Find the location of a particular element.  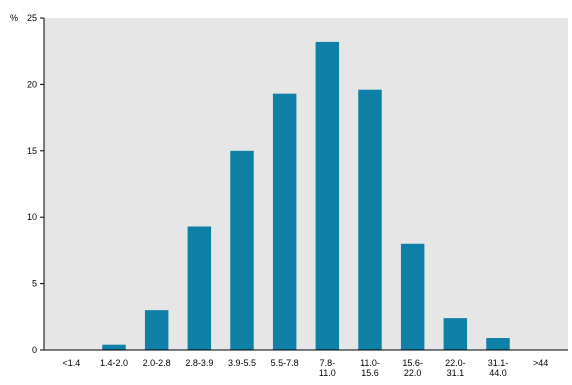

x-tick-label: 5.5-7.8 is located at coordinates (285, 363).